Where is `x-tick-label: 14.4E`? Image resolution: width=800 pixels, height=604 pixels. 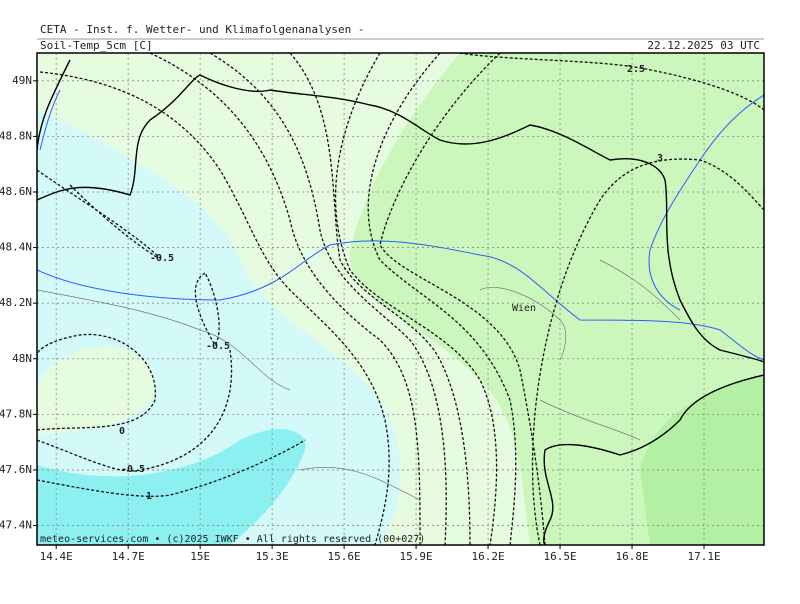
x-tick-label: 14.4E is located at coordinates (56, 556).